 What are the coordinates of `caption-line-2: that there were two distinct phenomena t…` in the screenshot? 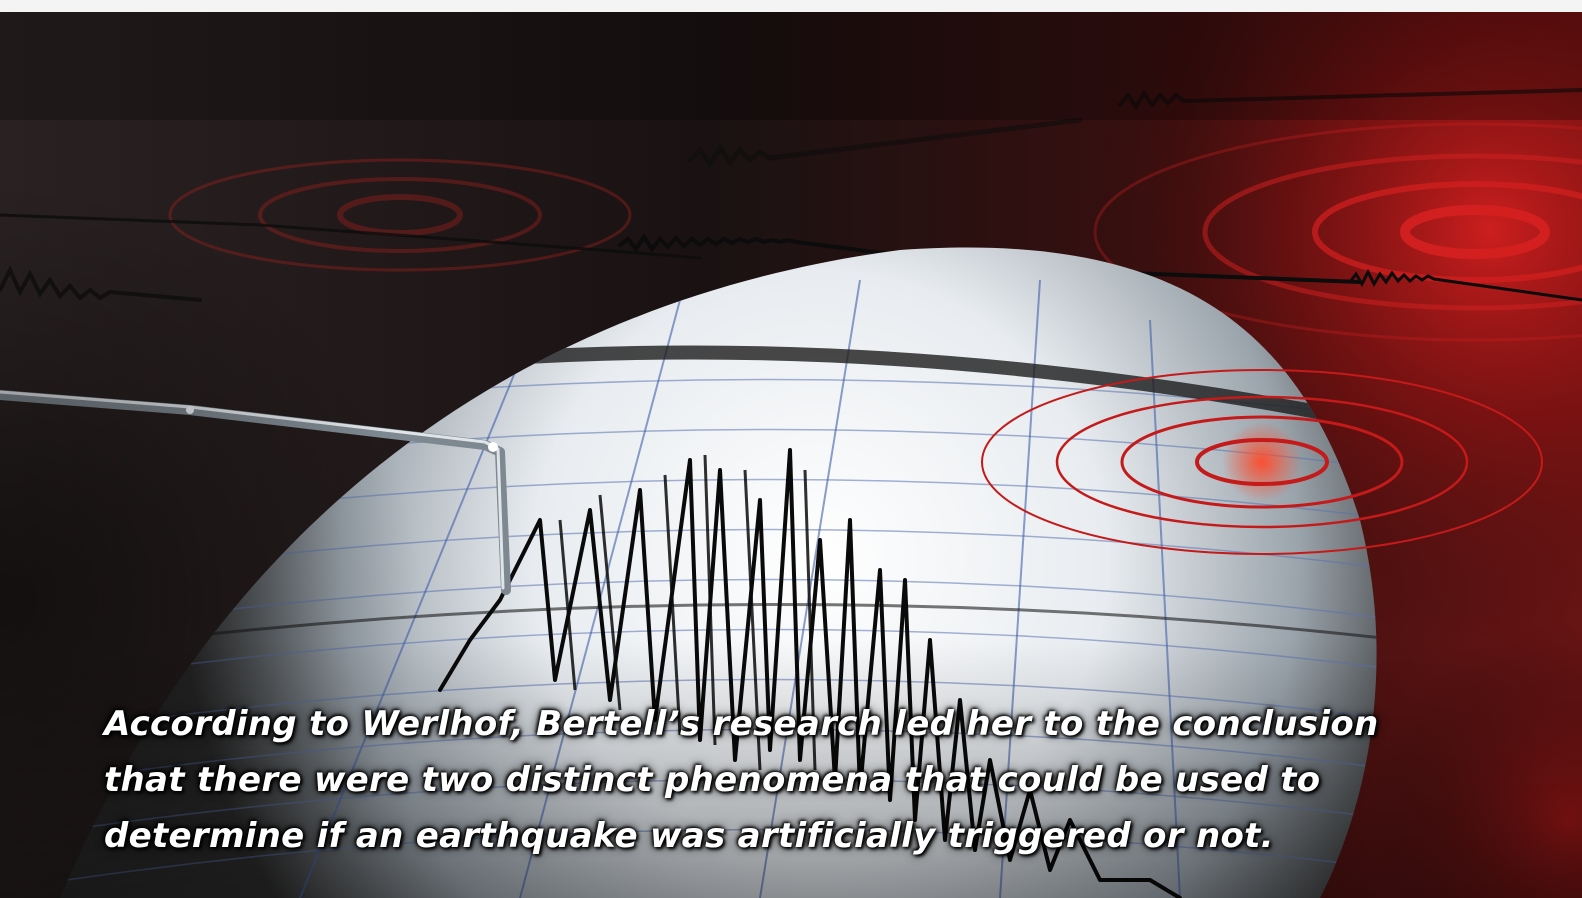 It's located at (712, 780).